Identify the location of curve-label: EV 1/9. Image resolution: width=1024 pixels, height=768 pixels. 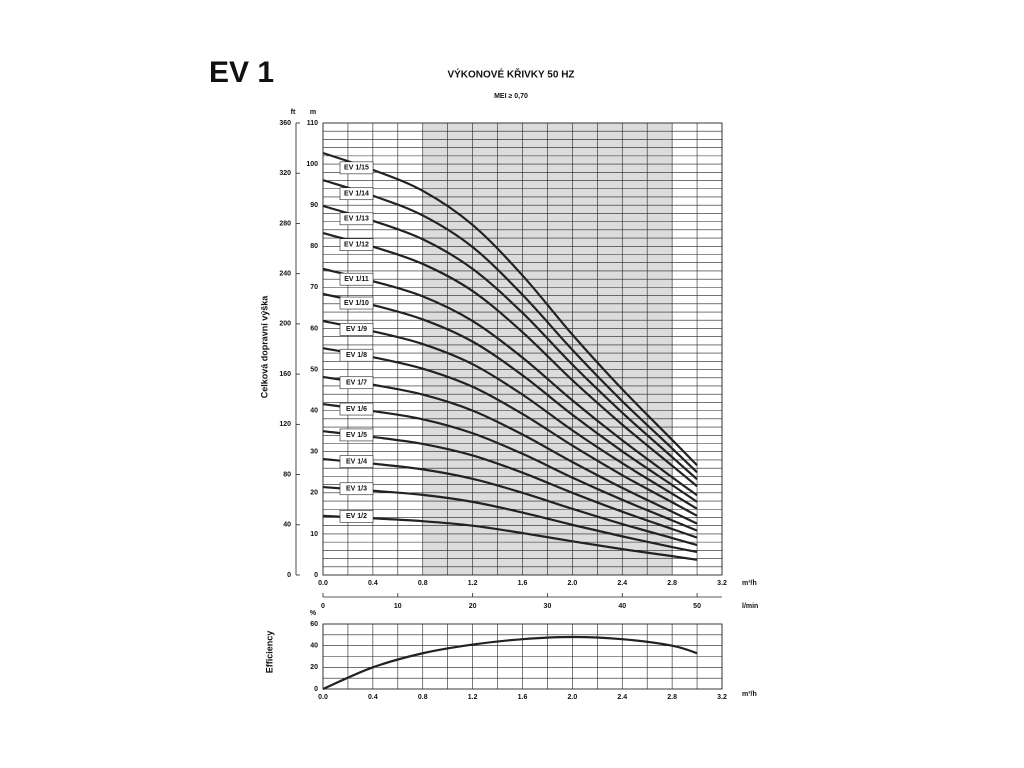
(356, 329).